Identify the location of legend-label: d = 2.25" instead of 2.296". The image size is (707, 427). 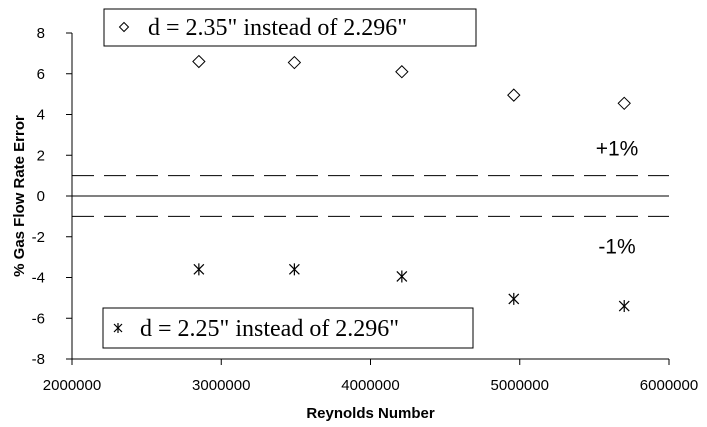
(269, 329).